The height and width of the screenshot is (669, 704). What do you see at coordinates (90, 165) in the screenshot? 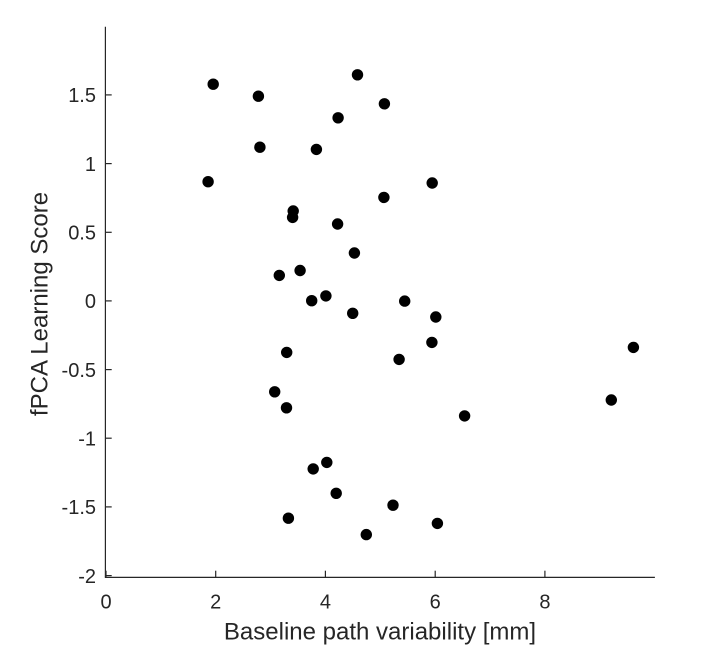
I see `svg-text: 1` at bounding box center [90, 165].